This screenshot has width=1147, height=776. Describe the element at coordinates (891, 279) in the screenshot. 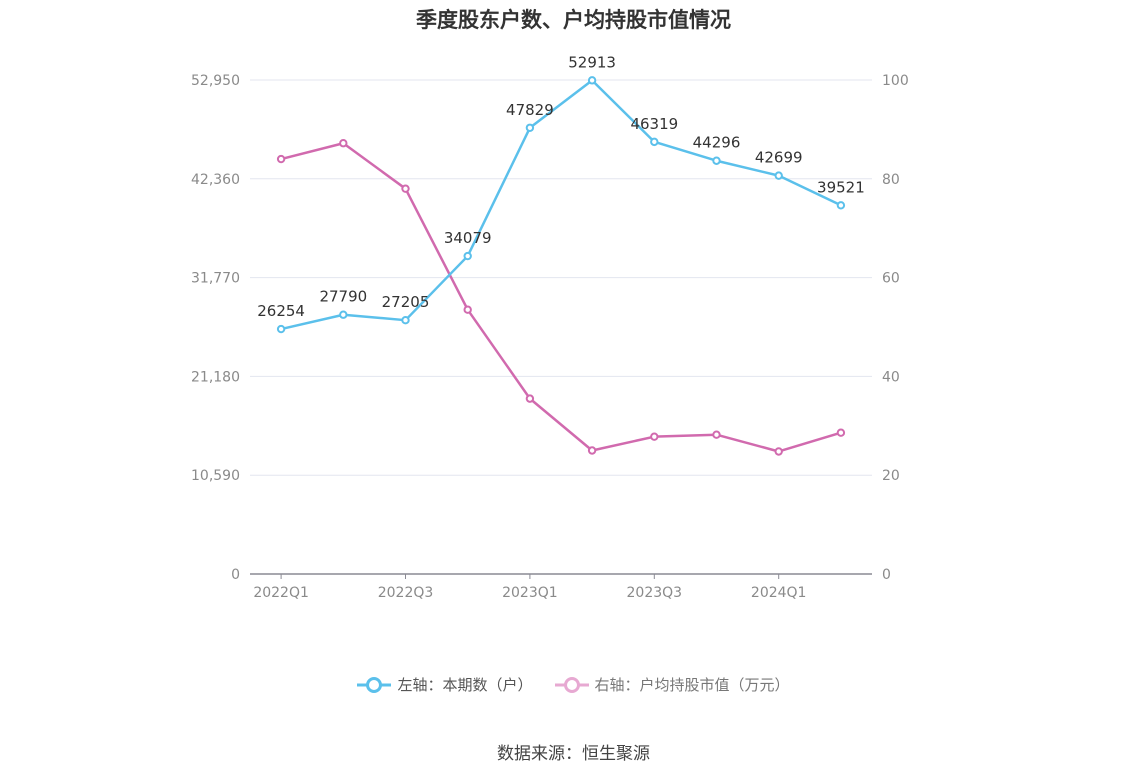

I see `right-tick-label: 60` at that location.